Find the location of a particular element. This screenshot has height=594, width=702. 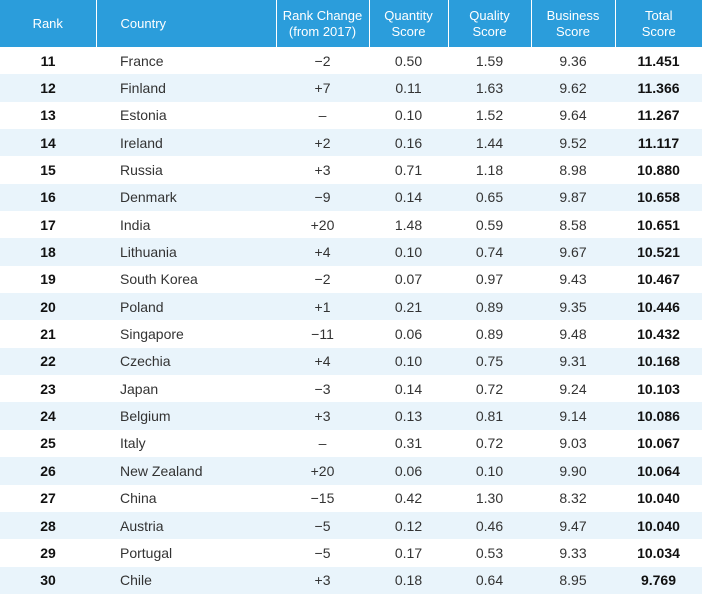

business-score-cell: 8.58 is located at coordinates (573, 224).